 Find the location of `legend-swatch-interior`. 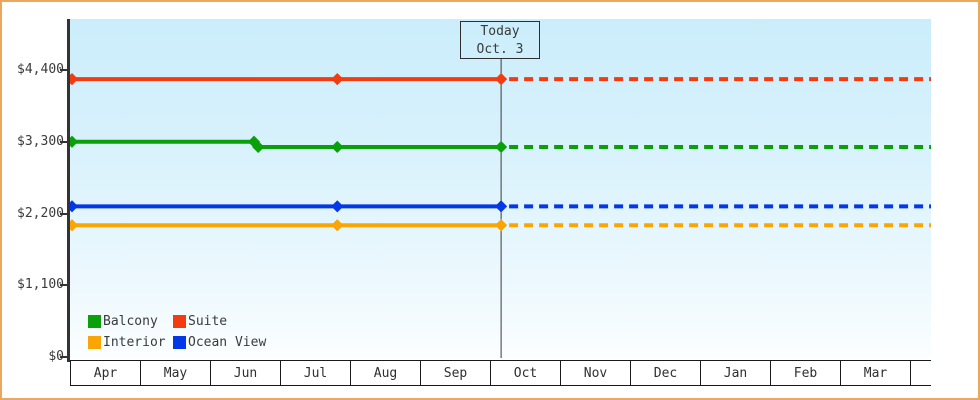

legend-swatch-interior is located at coordinates (94, 342).